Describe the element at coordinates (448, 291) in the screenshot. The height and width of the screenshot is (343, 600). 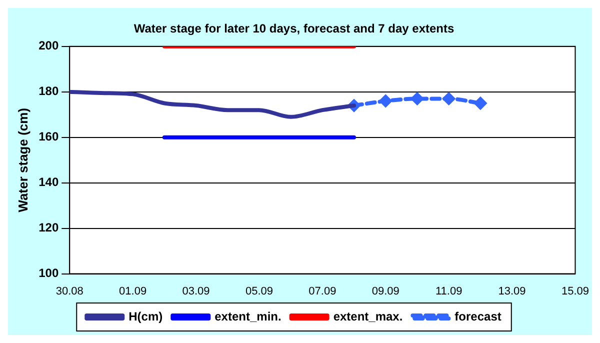
I see `x-tick-label: 11.09` at that location.